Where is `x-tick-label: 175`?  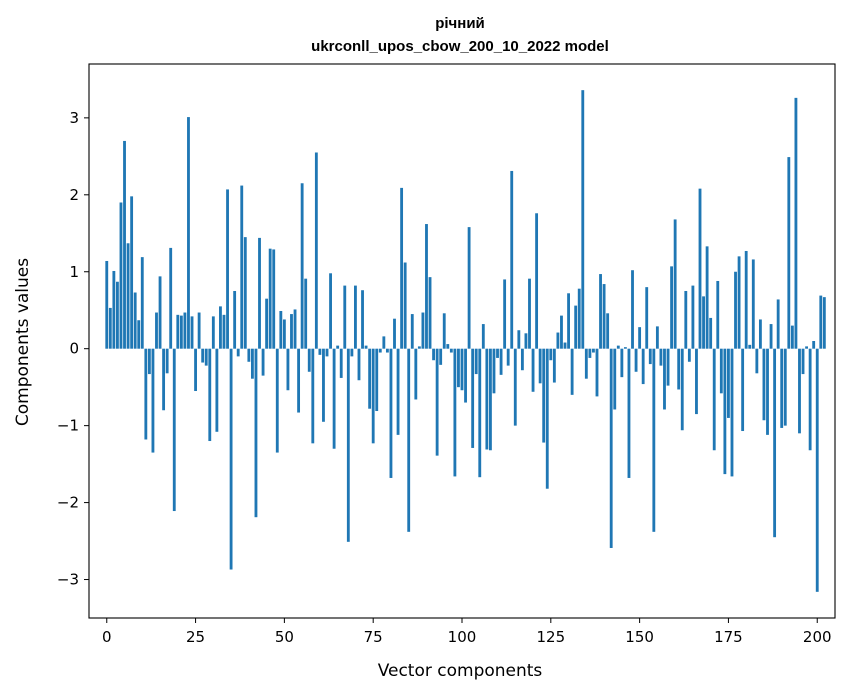
x-tick-label: 175 is located at coordinates (728, 637).